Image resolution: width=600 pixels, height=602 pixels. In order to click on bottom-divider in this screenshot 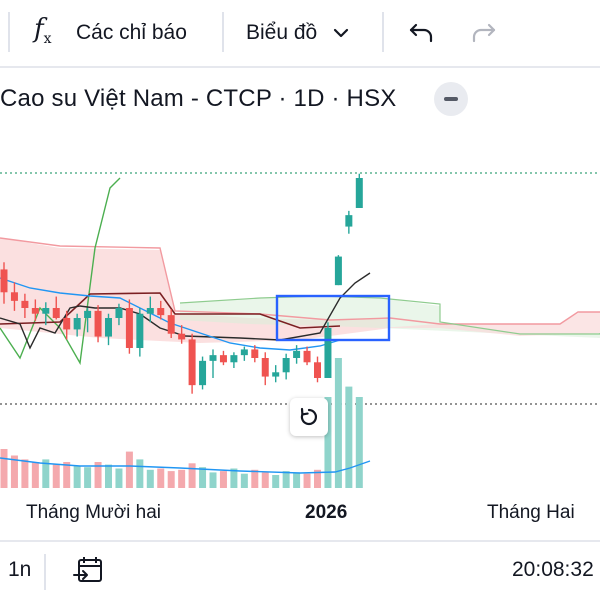, I will do `click(45, 572)`.